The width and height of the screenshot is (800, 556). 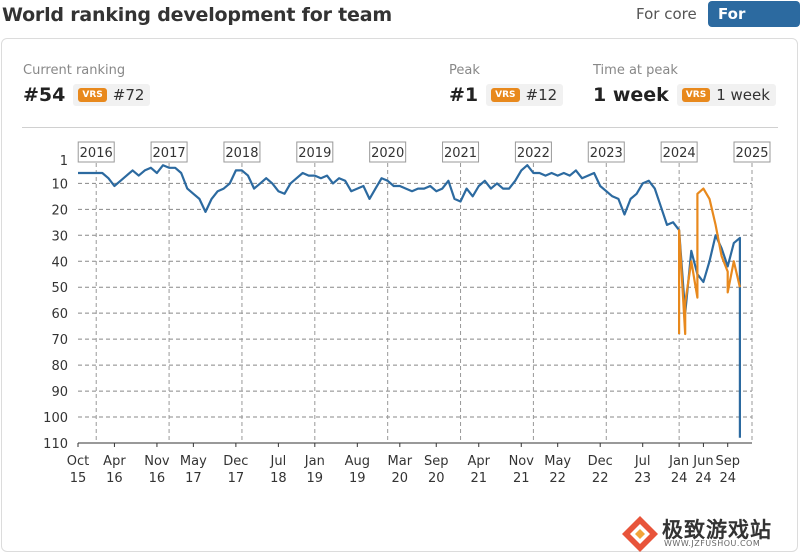 I want to click on x-tick-month: Jun, so click(x=702, y=461).